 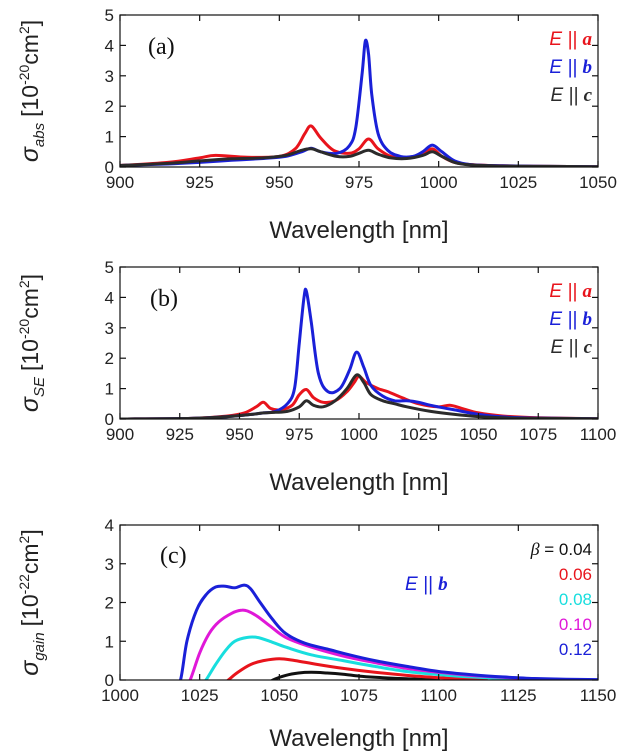 I want to click on y-axis-label: σSE[10-20cm2], so click(x=32, y=343).